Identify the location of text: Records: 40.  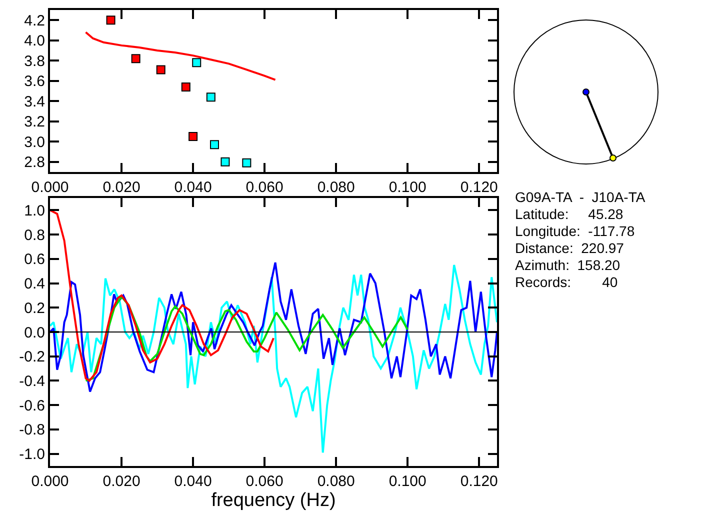
(566, 282).